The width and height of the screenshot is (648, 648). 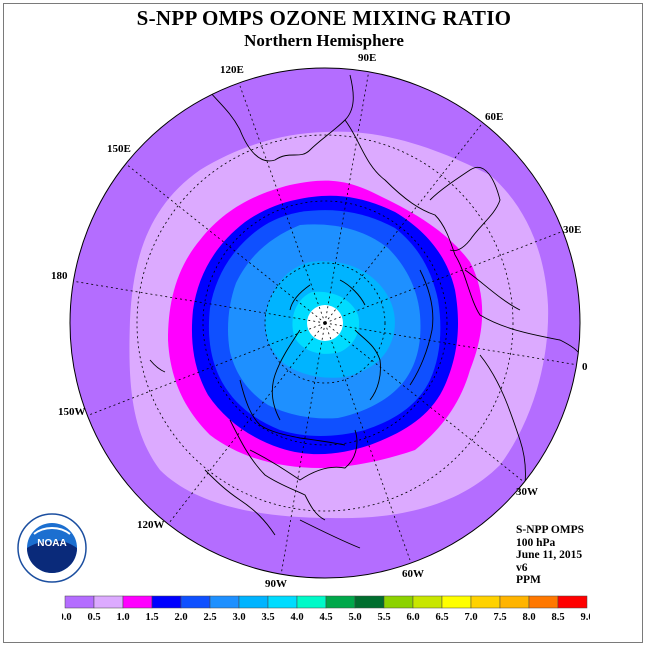 I want to click on longitude-label-120w: 120W, so click(x=151, y=525).